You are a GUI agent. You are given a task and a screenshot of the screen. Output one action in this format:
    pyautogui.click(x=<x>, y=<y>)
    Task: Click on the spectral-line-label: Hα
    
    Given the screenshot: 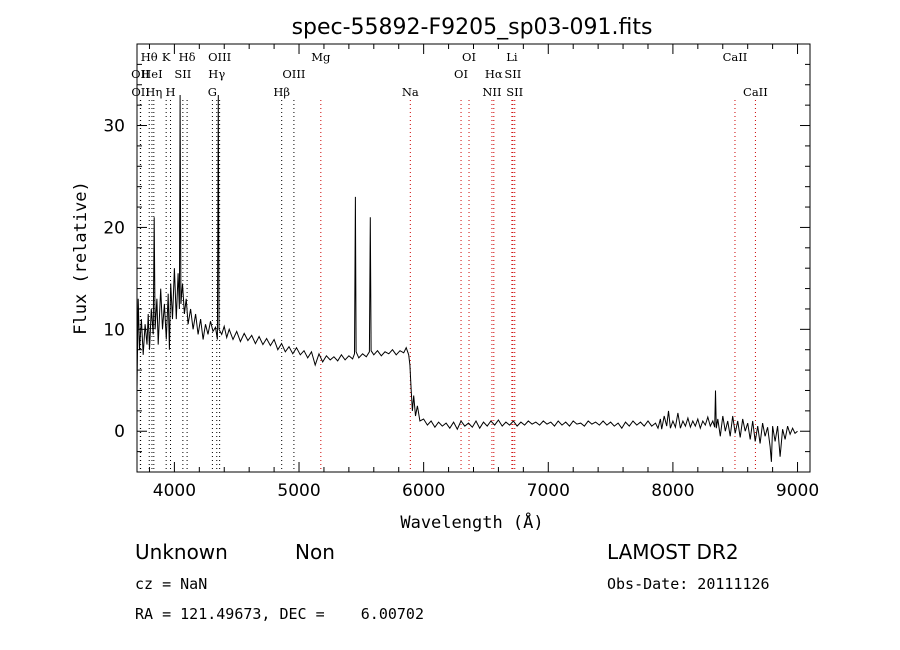 What is the action you would take?
    pyautogui.click(x=494, y=74)
    